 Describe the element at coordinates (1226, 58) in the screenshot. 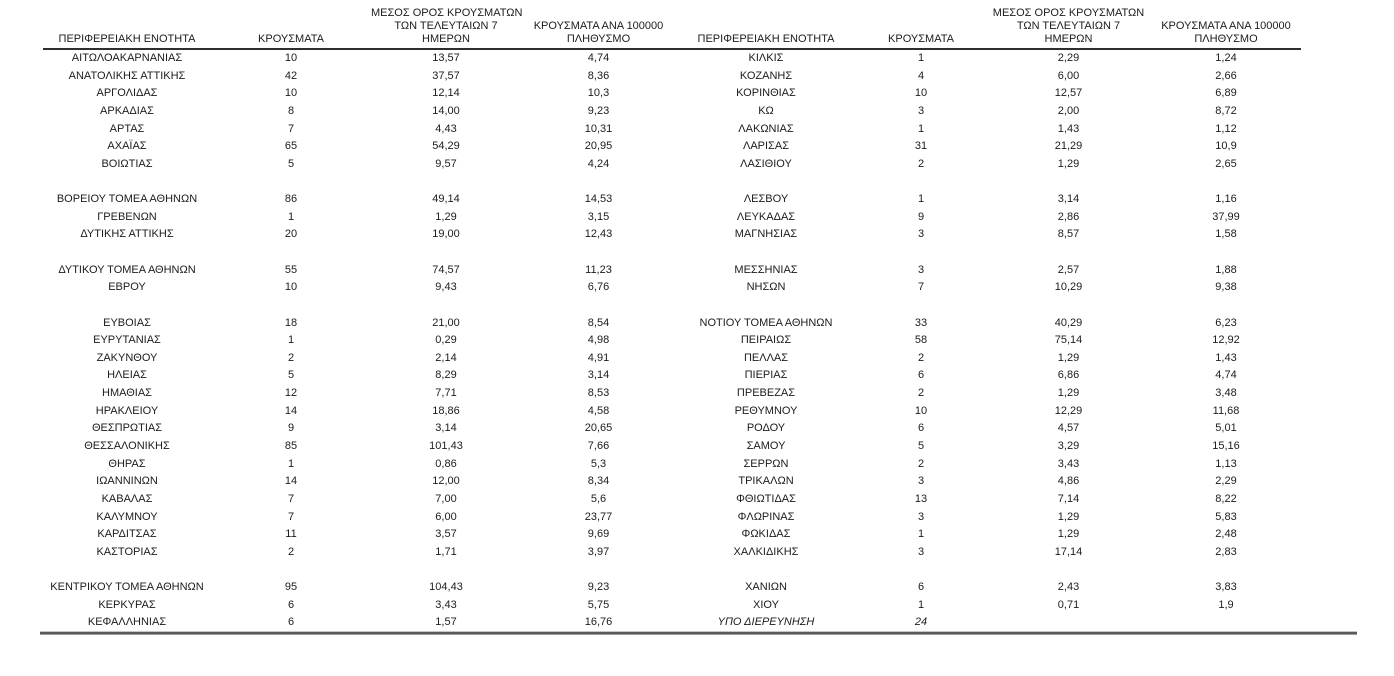

I see `per100k-cell: 1,24` at that location.